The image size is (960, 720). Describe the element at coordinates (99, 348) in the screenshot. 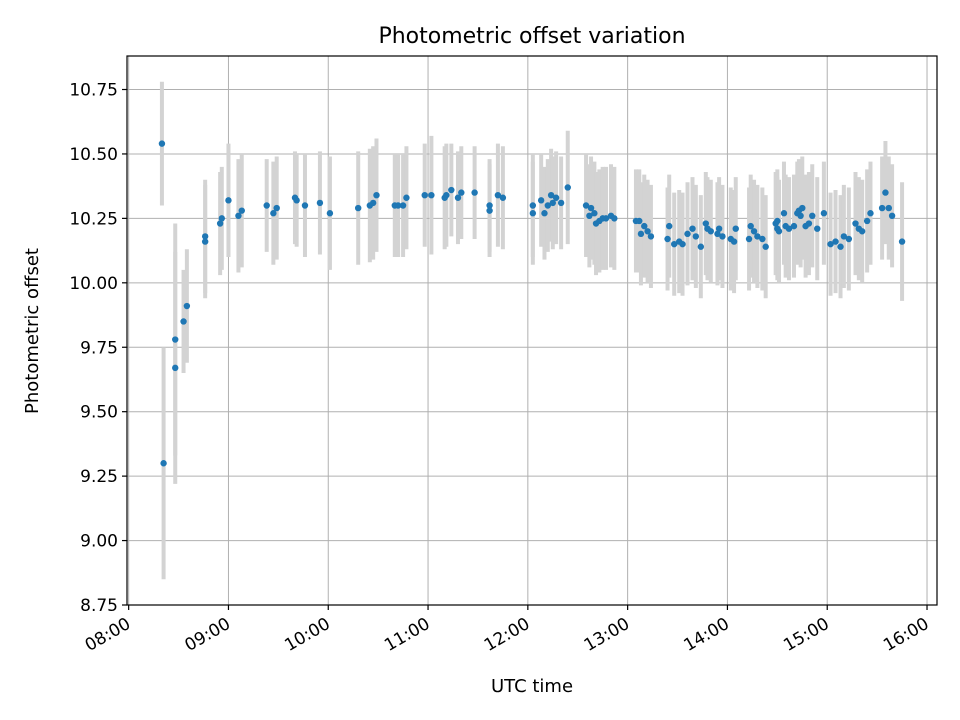

I see `y-tick-label: 9.75` at that location.